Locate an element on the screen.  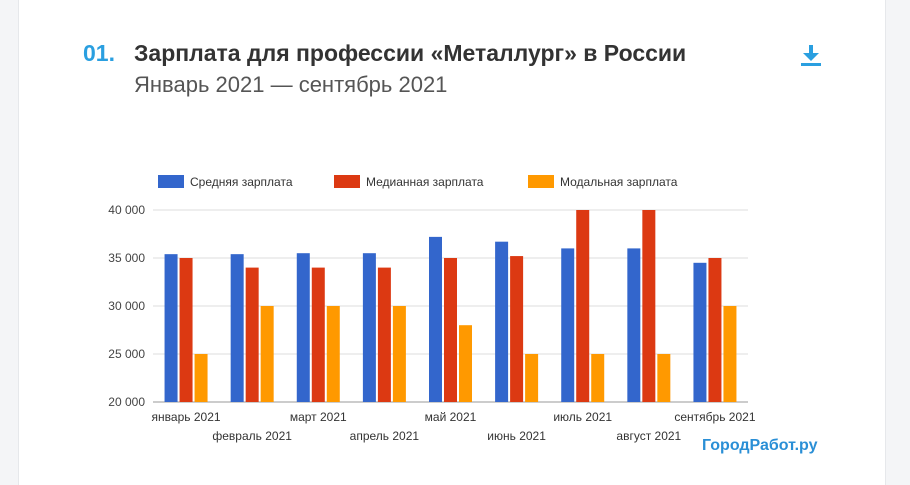
x-tick-label: сентябрь 2021 is located at coordinates (714, 417).